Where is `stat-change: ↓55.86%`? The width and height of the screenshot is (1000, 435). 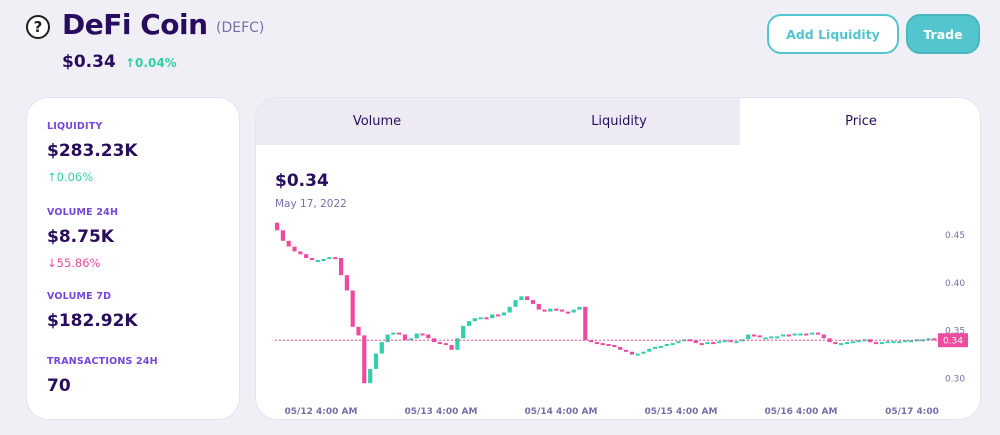
stat-change: ↓55.86% is located at coordinates (74, 263).